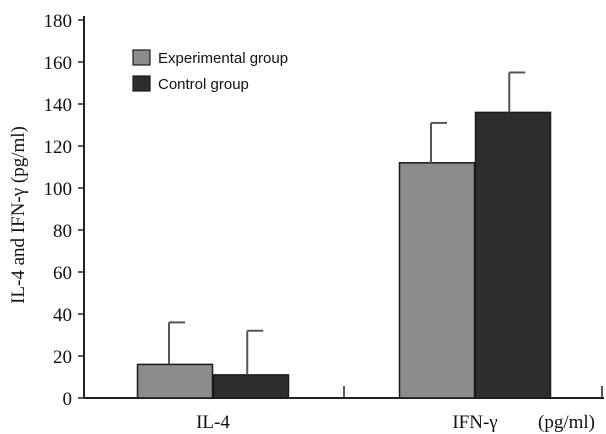 This screenshot has height=434, width=606. I want to click on y-tick-label: 80, so click(62, 231).